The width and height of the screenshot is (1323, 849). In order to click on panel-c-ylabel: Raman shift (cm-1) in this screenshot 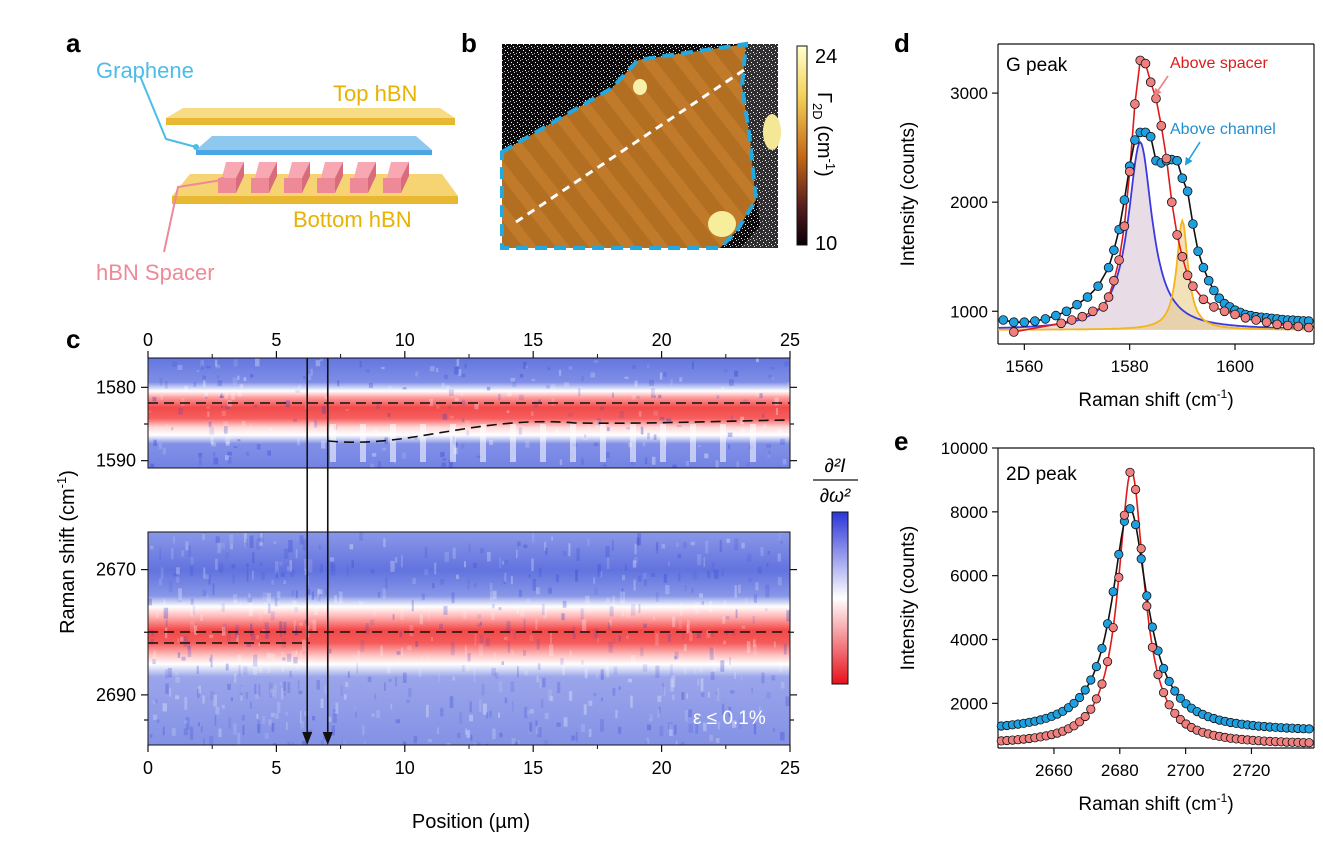, I will do `click(66, 552)`.